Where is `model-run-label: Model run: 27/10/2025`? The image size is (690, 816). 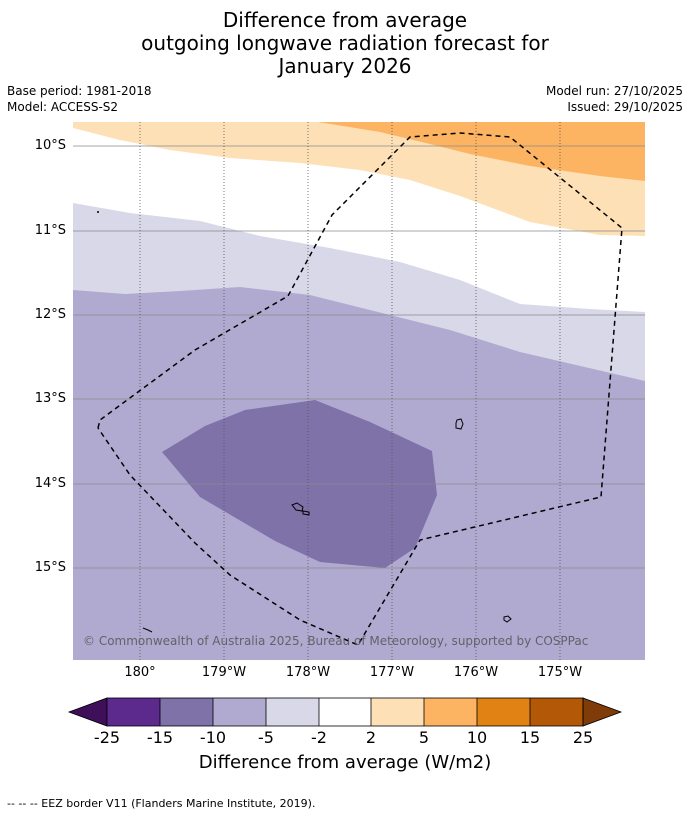 model-run-label: Model run: 27/10/2025 is located at coordinates (614, 91).